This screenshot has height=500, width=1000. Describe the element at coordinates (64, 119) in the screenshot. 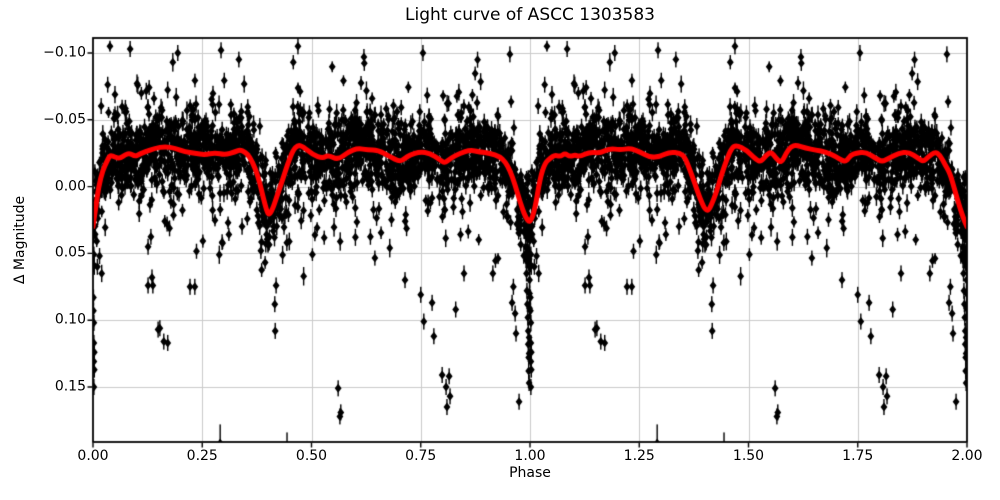

I see `y-tick-label: −0.05` at that location.